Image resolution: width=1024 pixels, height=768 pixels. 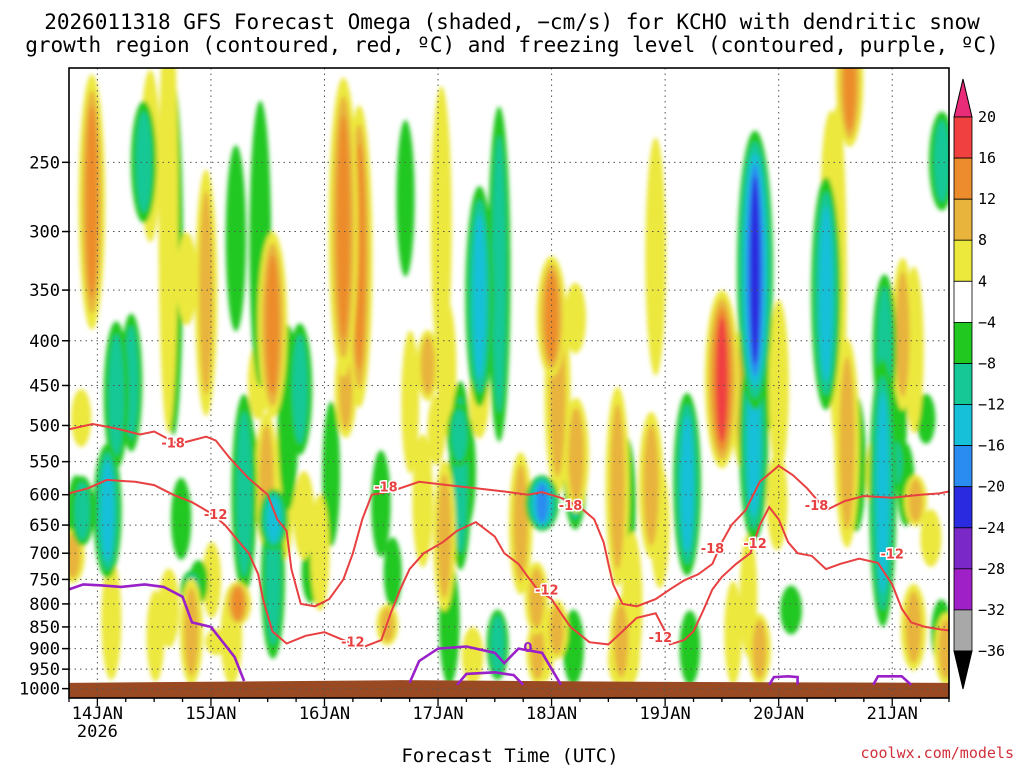 I want to click on y-tick-label-800: 800, so click(x=44, y=605).